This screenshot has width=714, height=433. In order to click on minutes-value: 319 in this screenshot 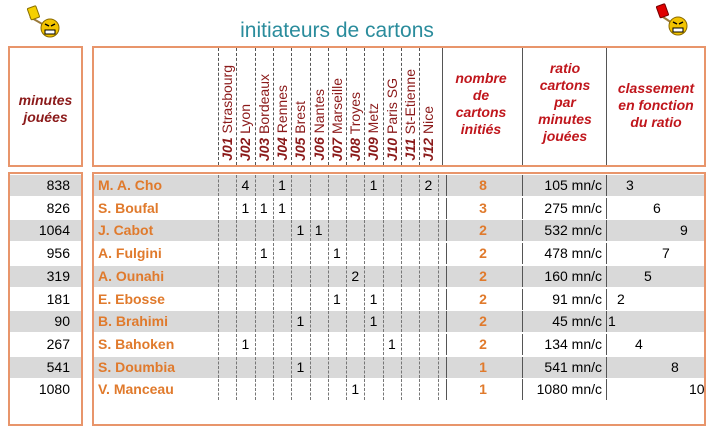, I will do `click(58, 275)`.